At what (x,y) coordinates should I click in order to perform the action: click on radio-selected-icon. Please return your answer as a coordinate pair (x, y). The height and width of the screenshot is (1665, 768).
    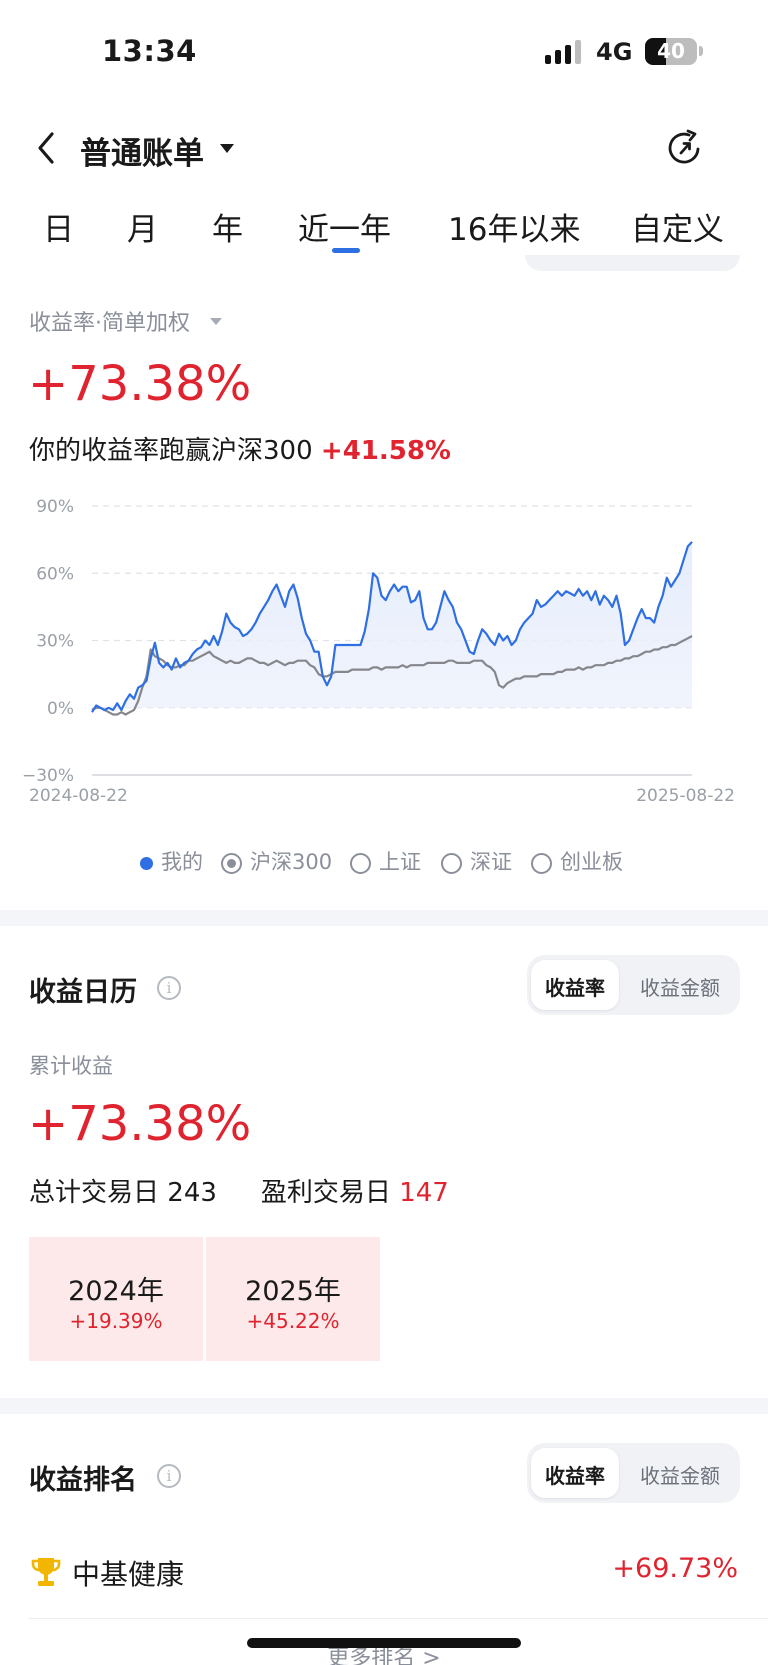
    Looking at the image, I should click on (231, 863).